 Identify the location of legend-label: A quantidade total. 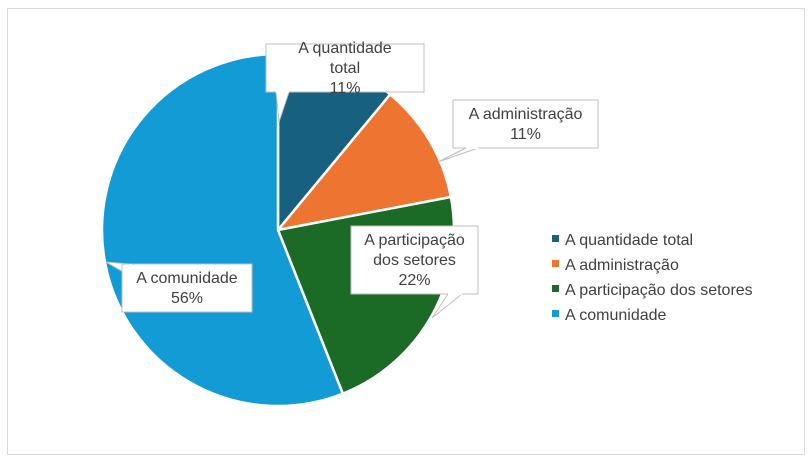
(629, 240).